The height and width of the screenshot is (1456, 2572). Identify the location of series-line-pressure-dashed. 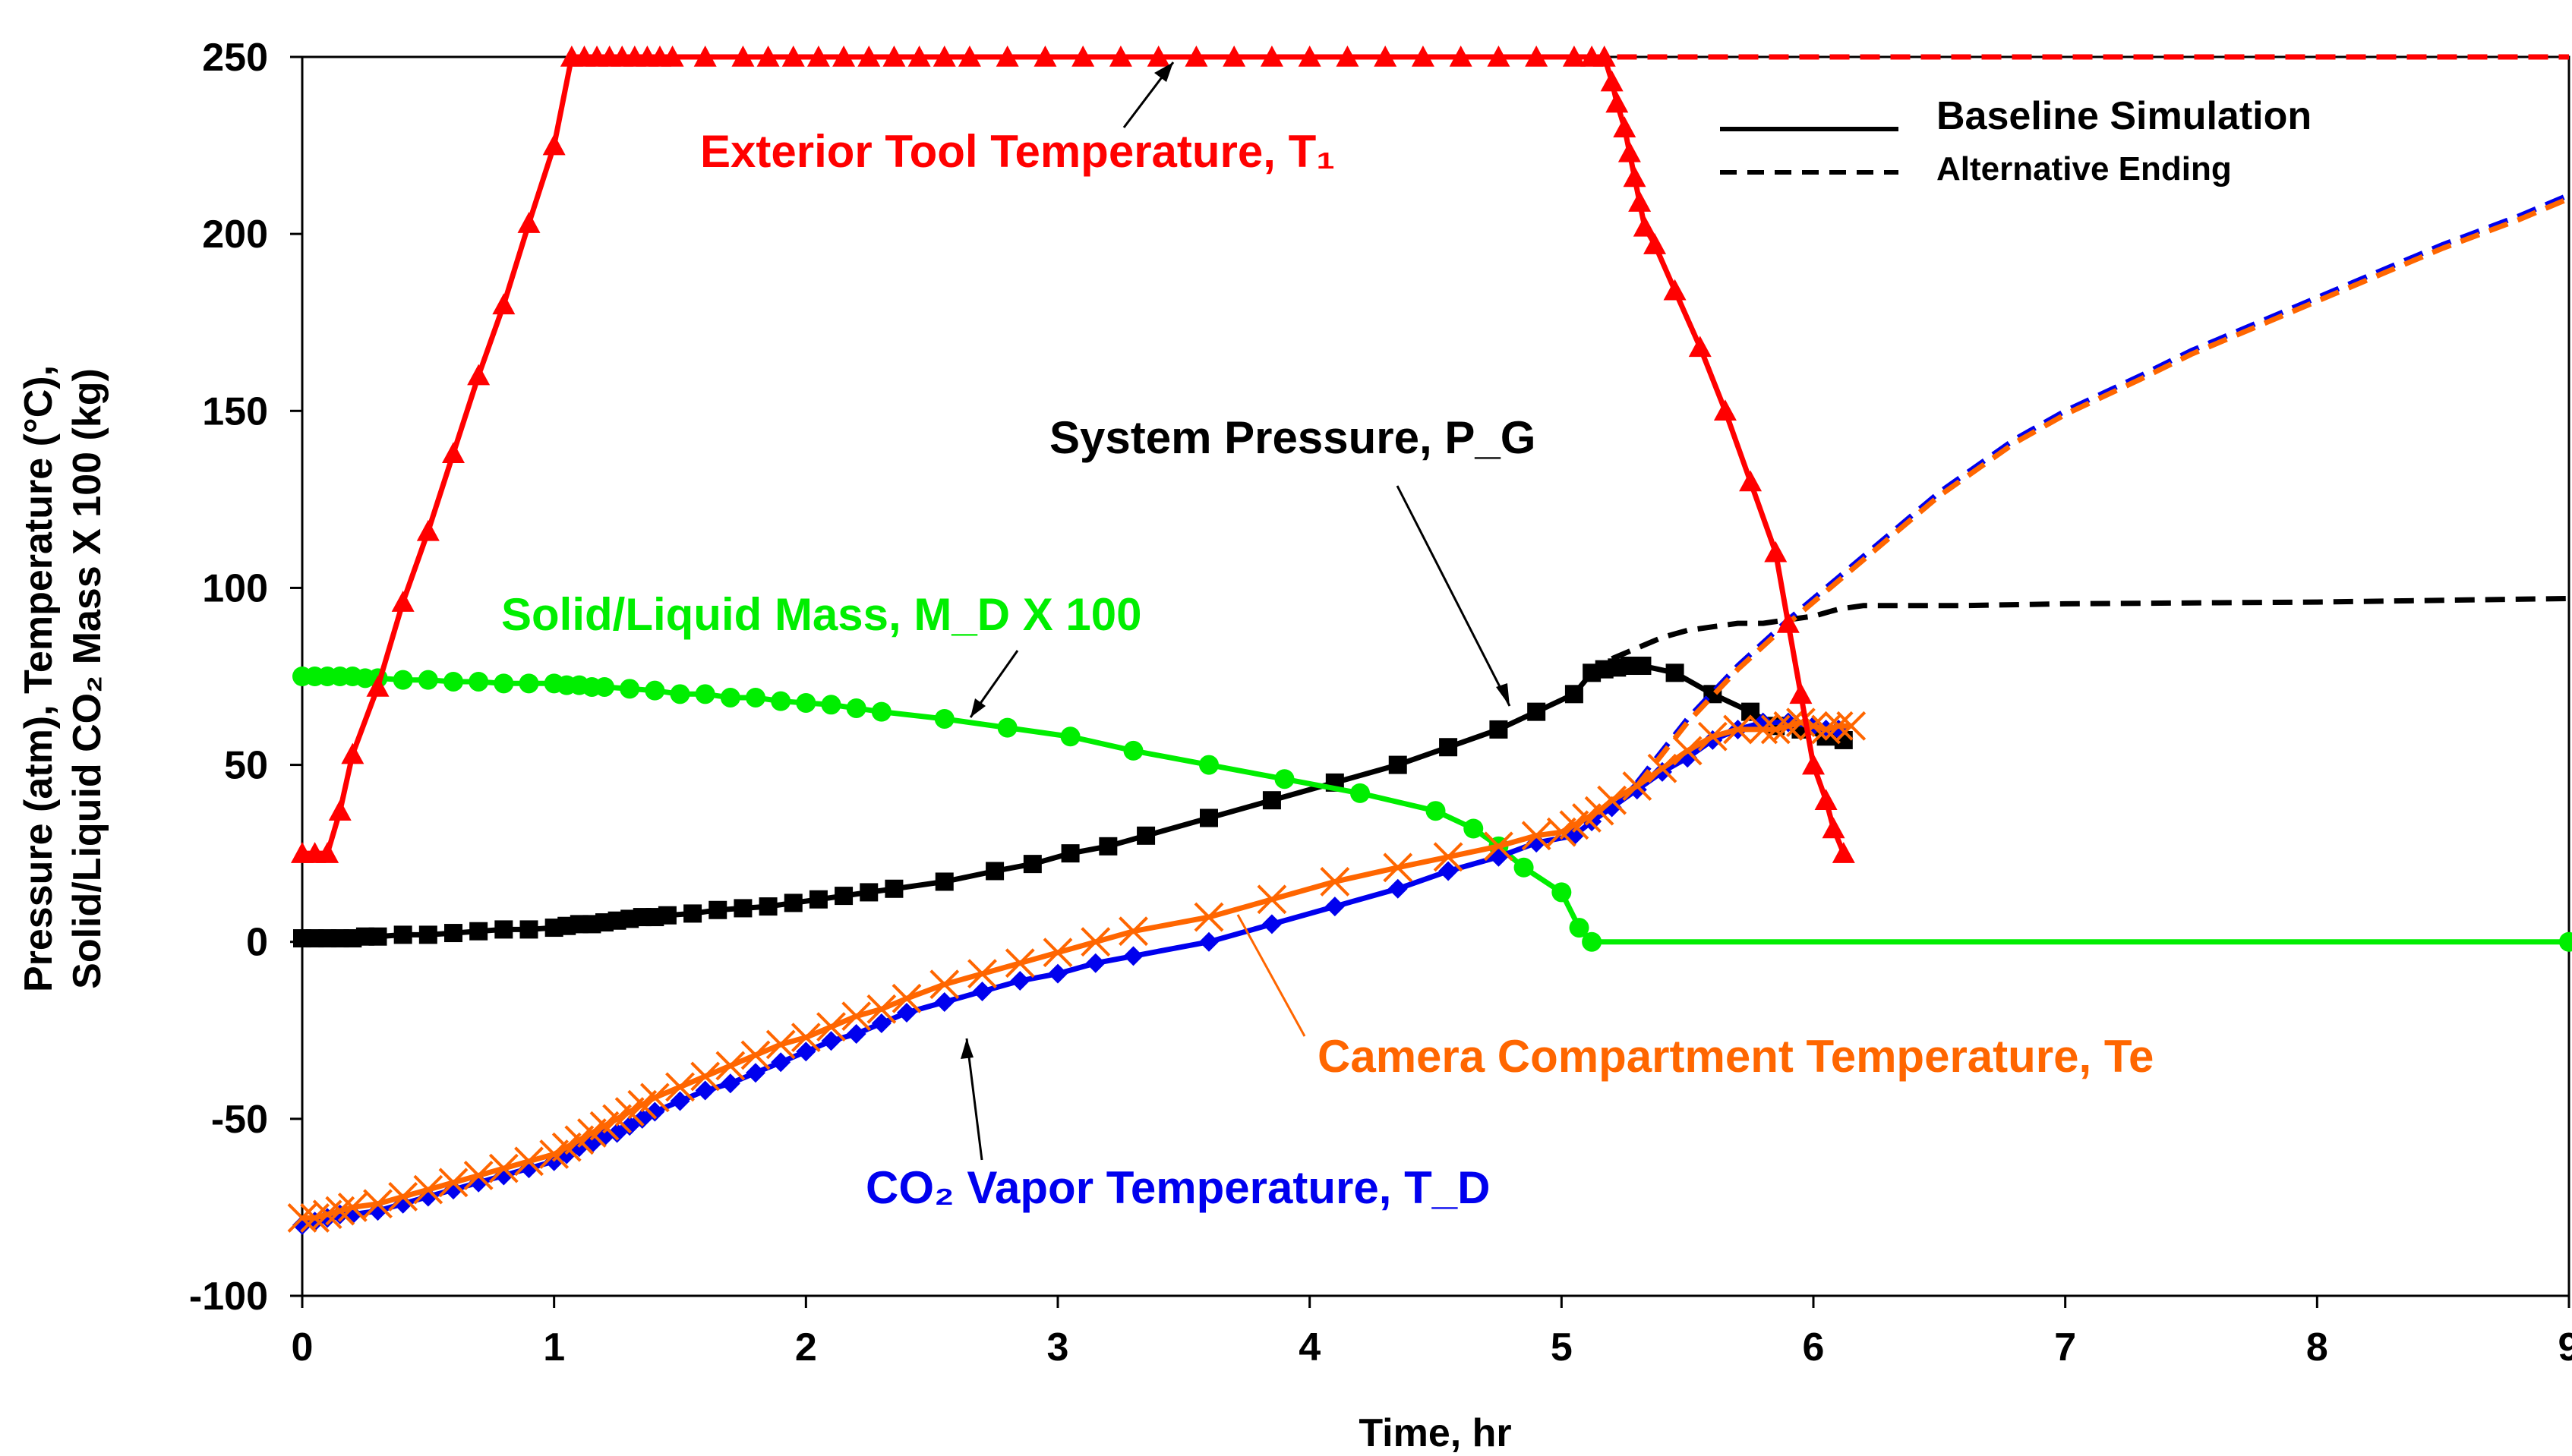
(2090, 628).